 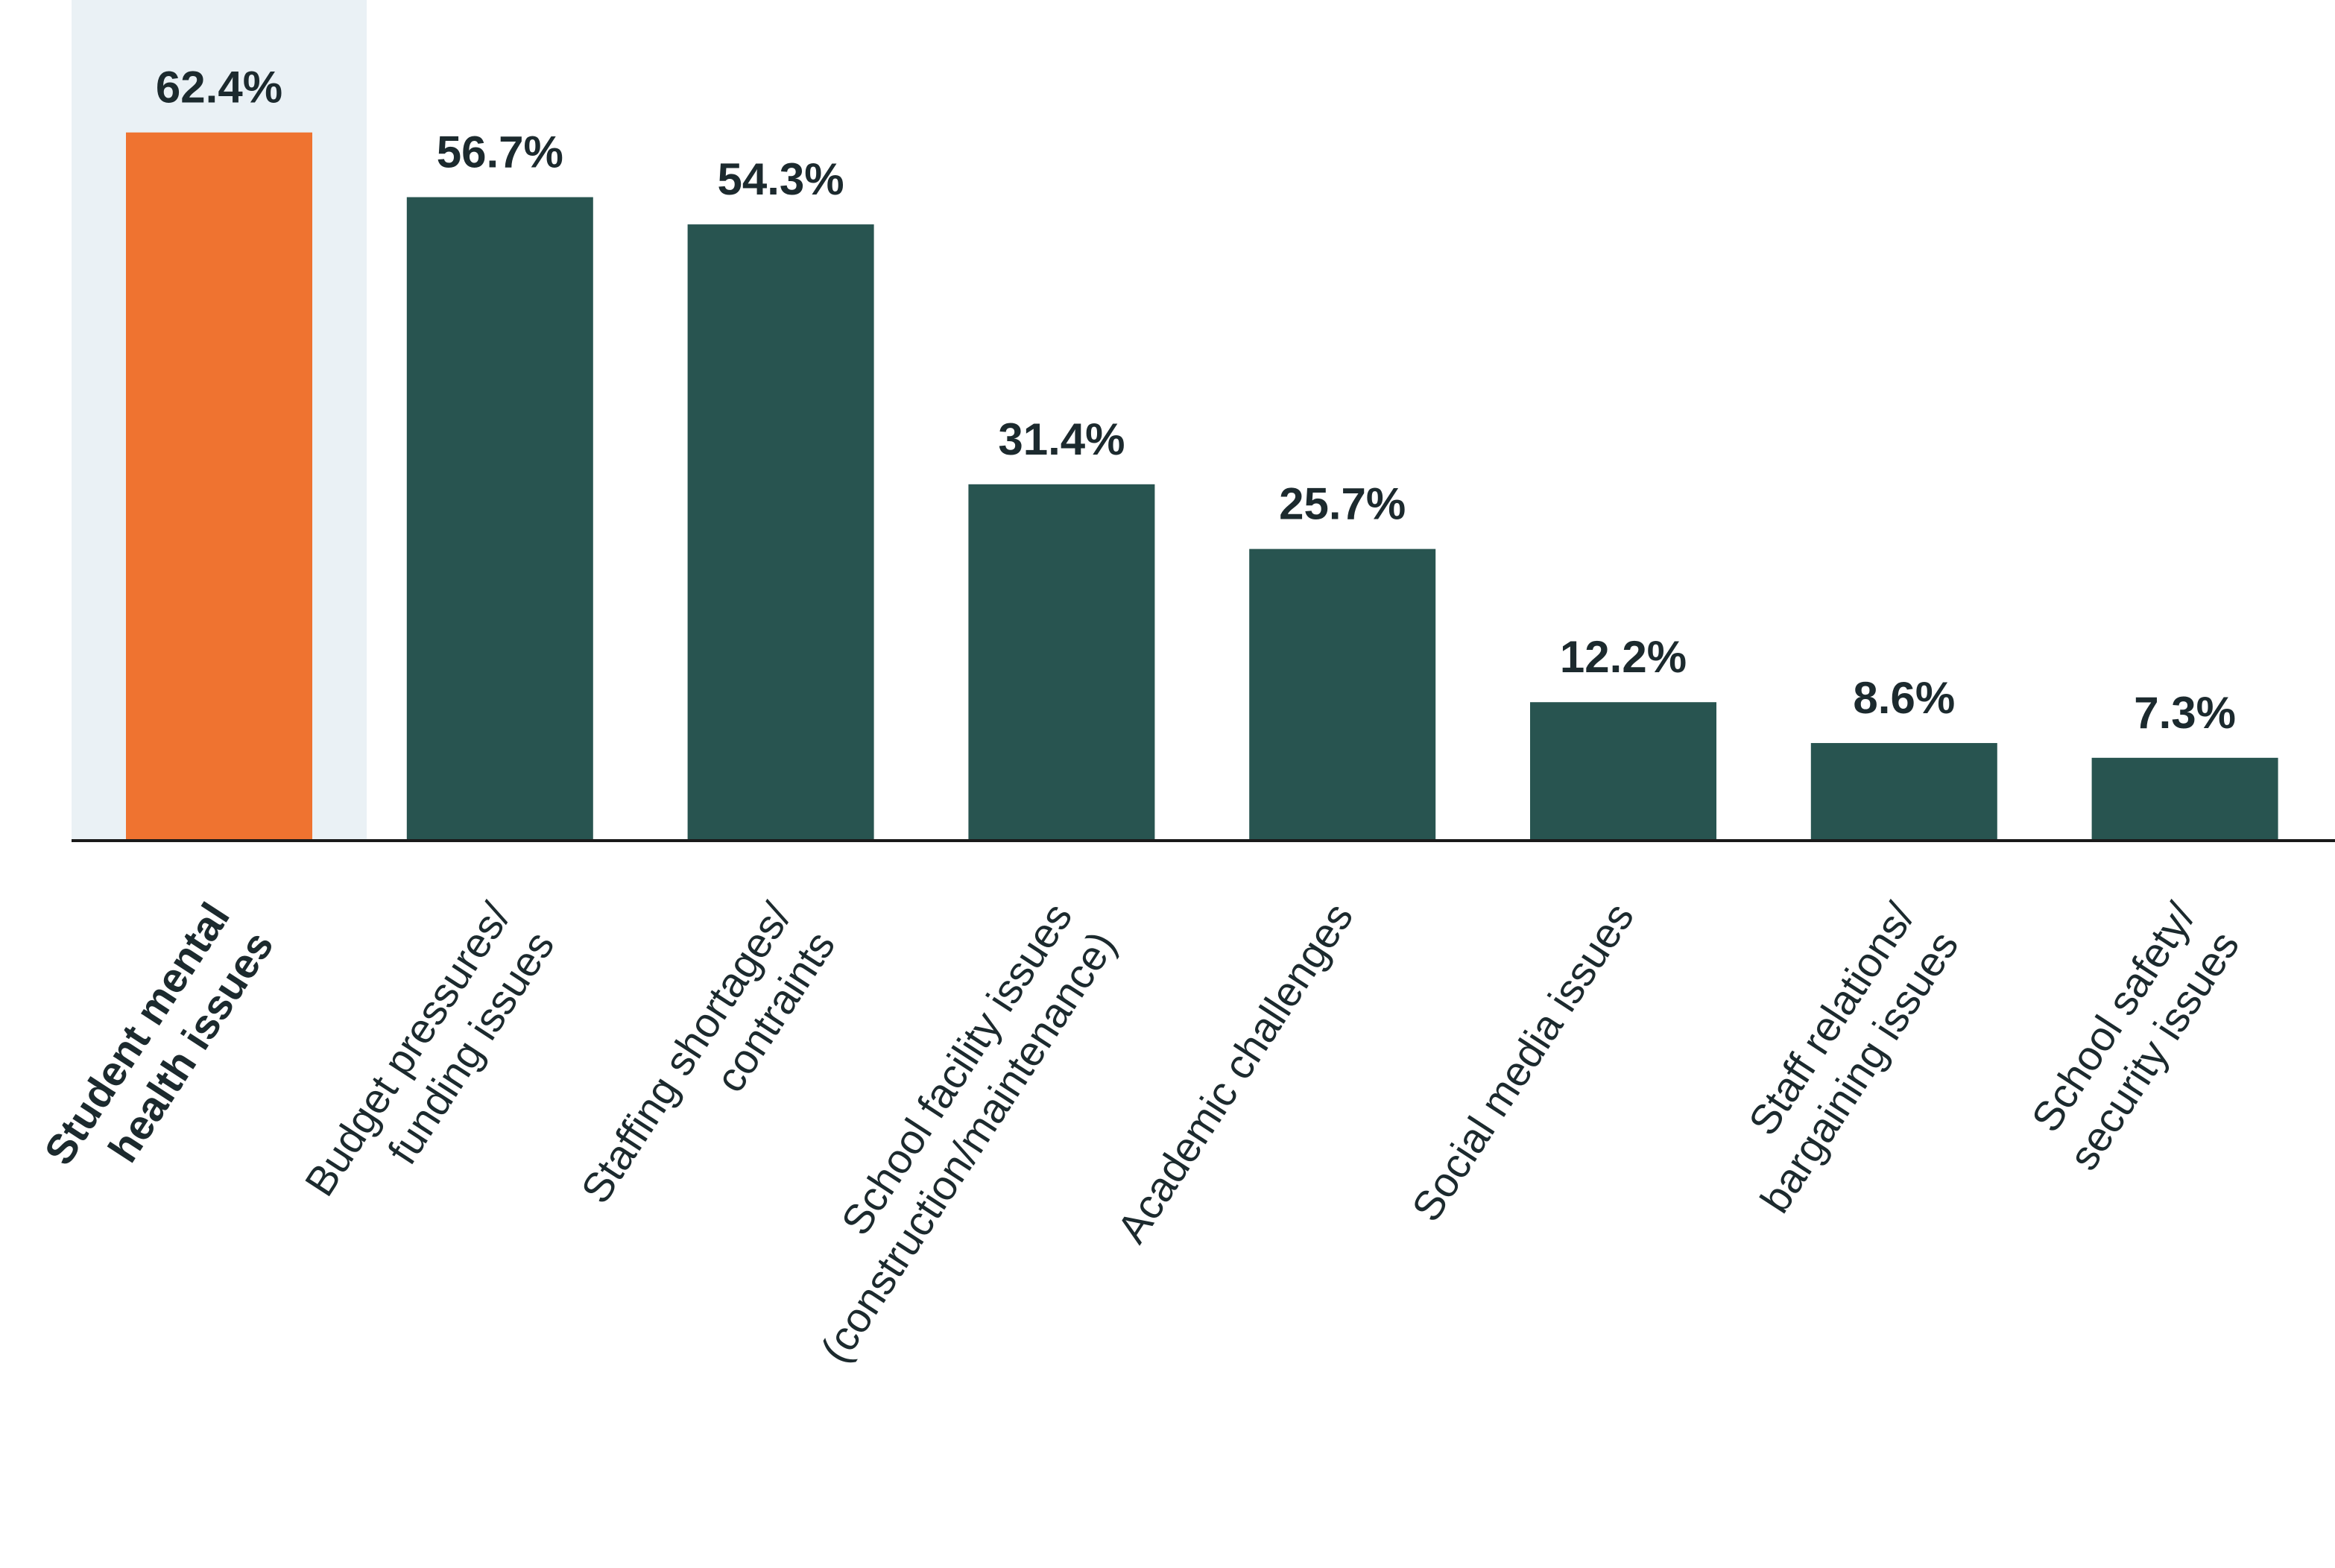 I want to click on value-label: 54.3%, so click(x=781, y=179).